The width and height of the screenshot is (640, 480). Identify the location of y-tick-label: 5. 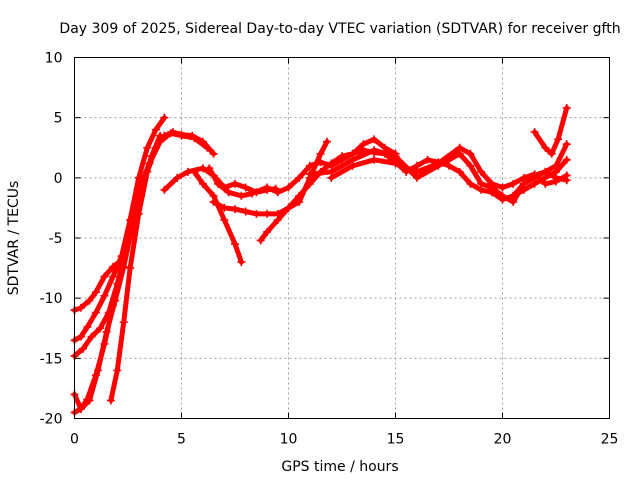
(58, 119).